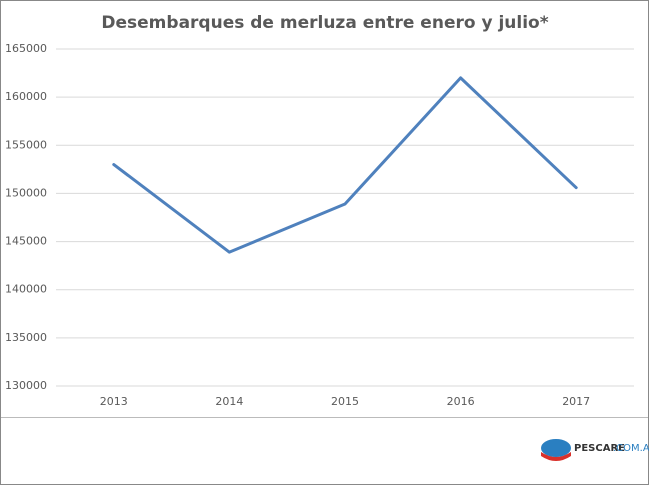 The image size is (649, 485). I want to click on y-tick-label: 150000, so click(26, 192).